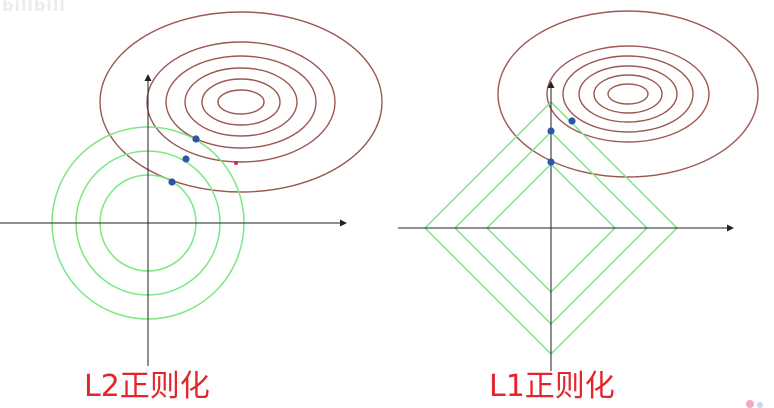 The height and width of the screenshot is (408, 774). What do you see at coordinates (552, 386) in the screenshot?
I see `l1-caption: L1正则化` at bounding box center [552, 386].